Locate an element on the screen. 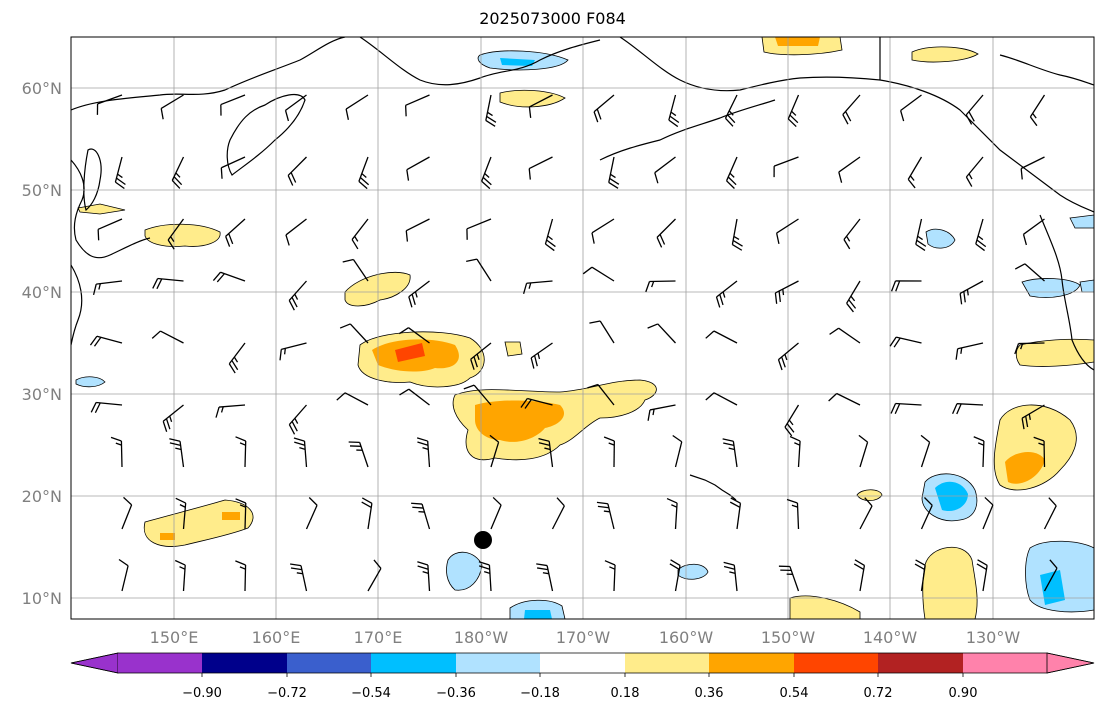 This screenshot has height=712, width=1105. north-america-coastline is located at coordinates (1066, 292).